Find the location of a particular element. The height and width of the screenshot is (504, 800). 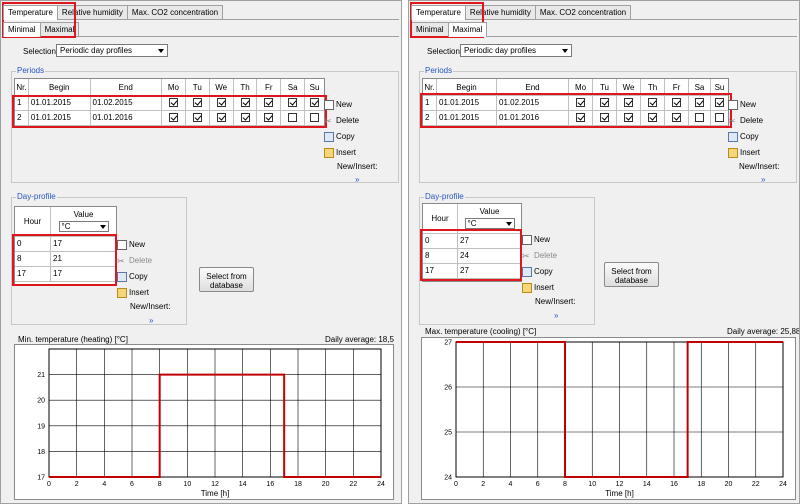

profile-value: 24 is located at coordinates (489, 256).